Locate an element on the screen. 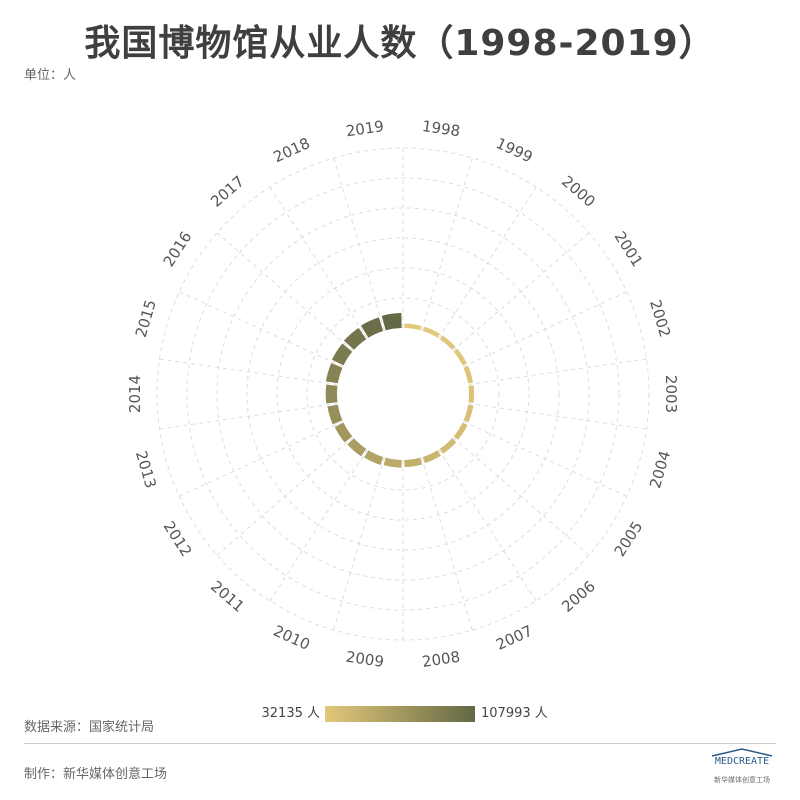  category-label-2013: 2013 is located at coordinates (146, 470).